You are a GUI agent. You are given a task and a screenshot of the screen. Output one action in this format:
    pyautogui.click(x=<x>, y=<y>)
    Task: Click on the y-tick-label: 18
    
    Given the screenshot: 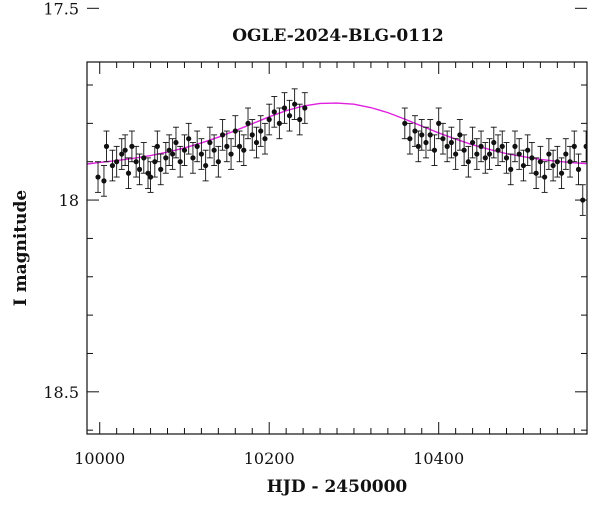 What is the action you would take?
    pyautogui.click(x=69, y=200)
    